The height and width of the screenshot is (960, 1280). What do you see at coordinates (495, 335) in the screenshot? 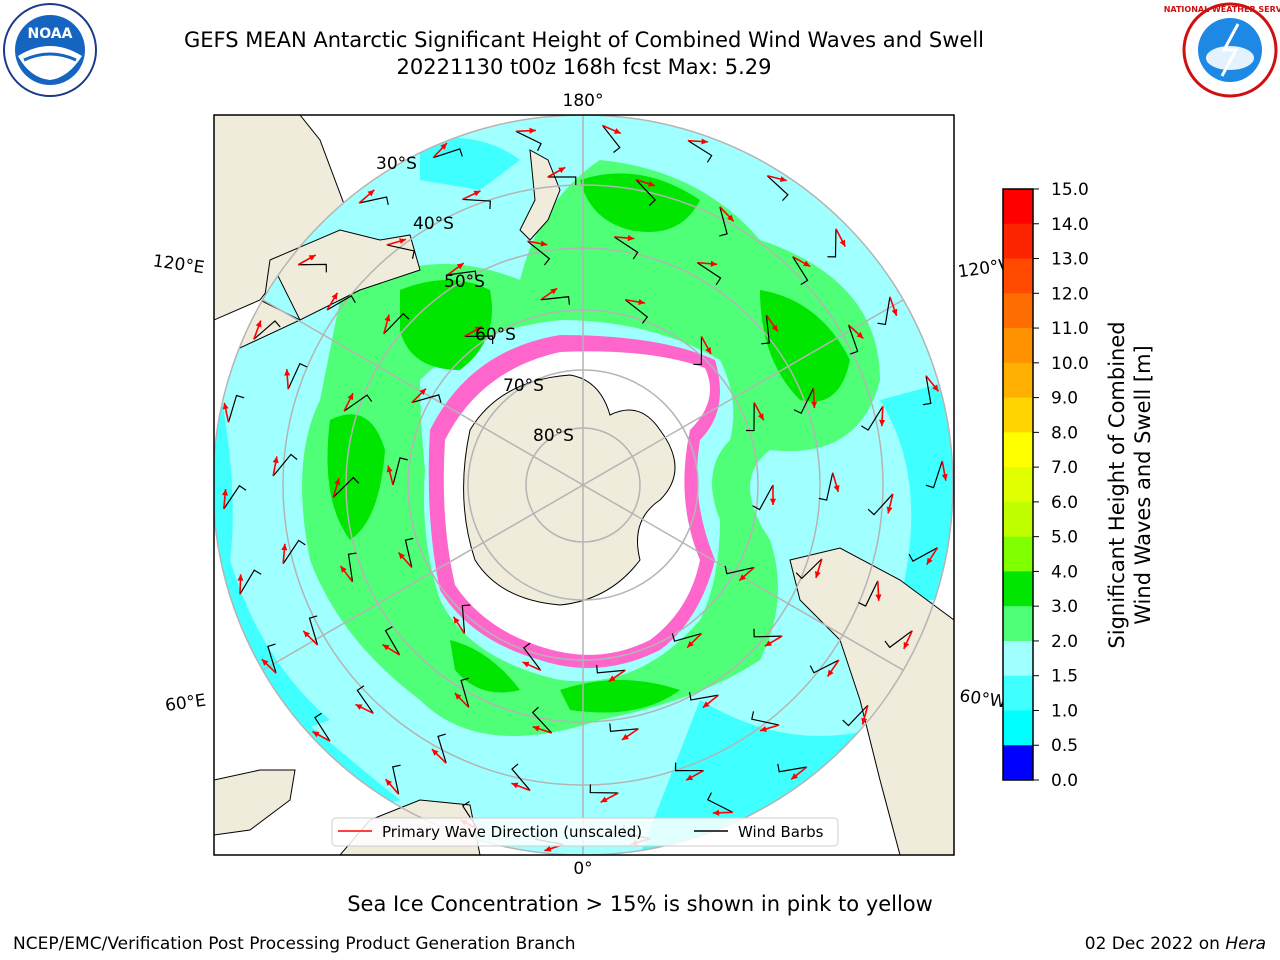
I see `lat-label-60s: 60°S` at bounding box center [495, 335].